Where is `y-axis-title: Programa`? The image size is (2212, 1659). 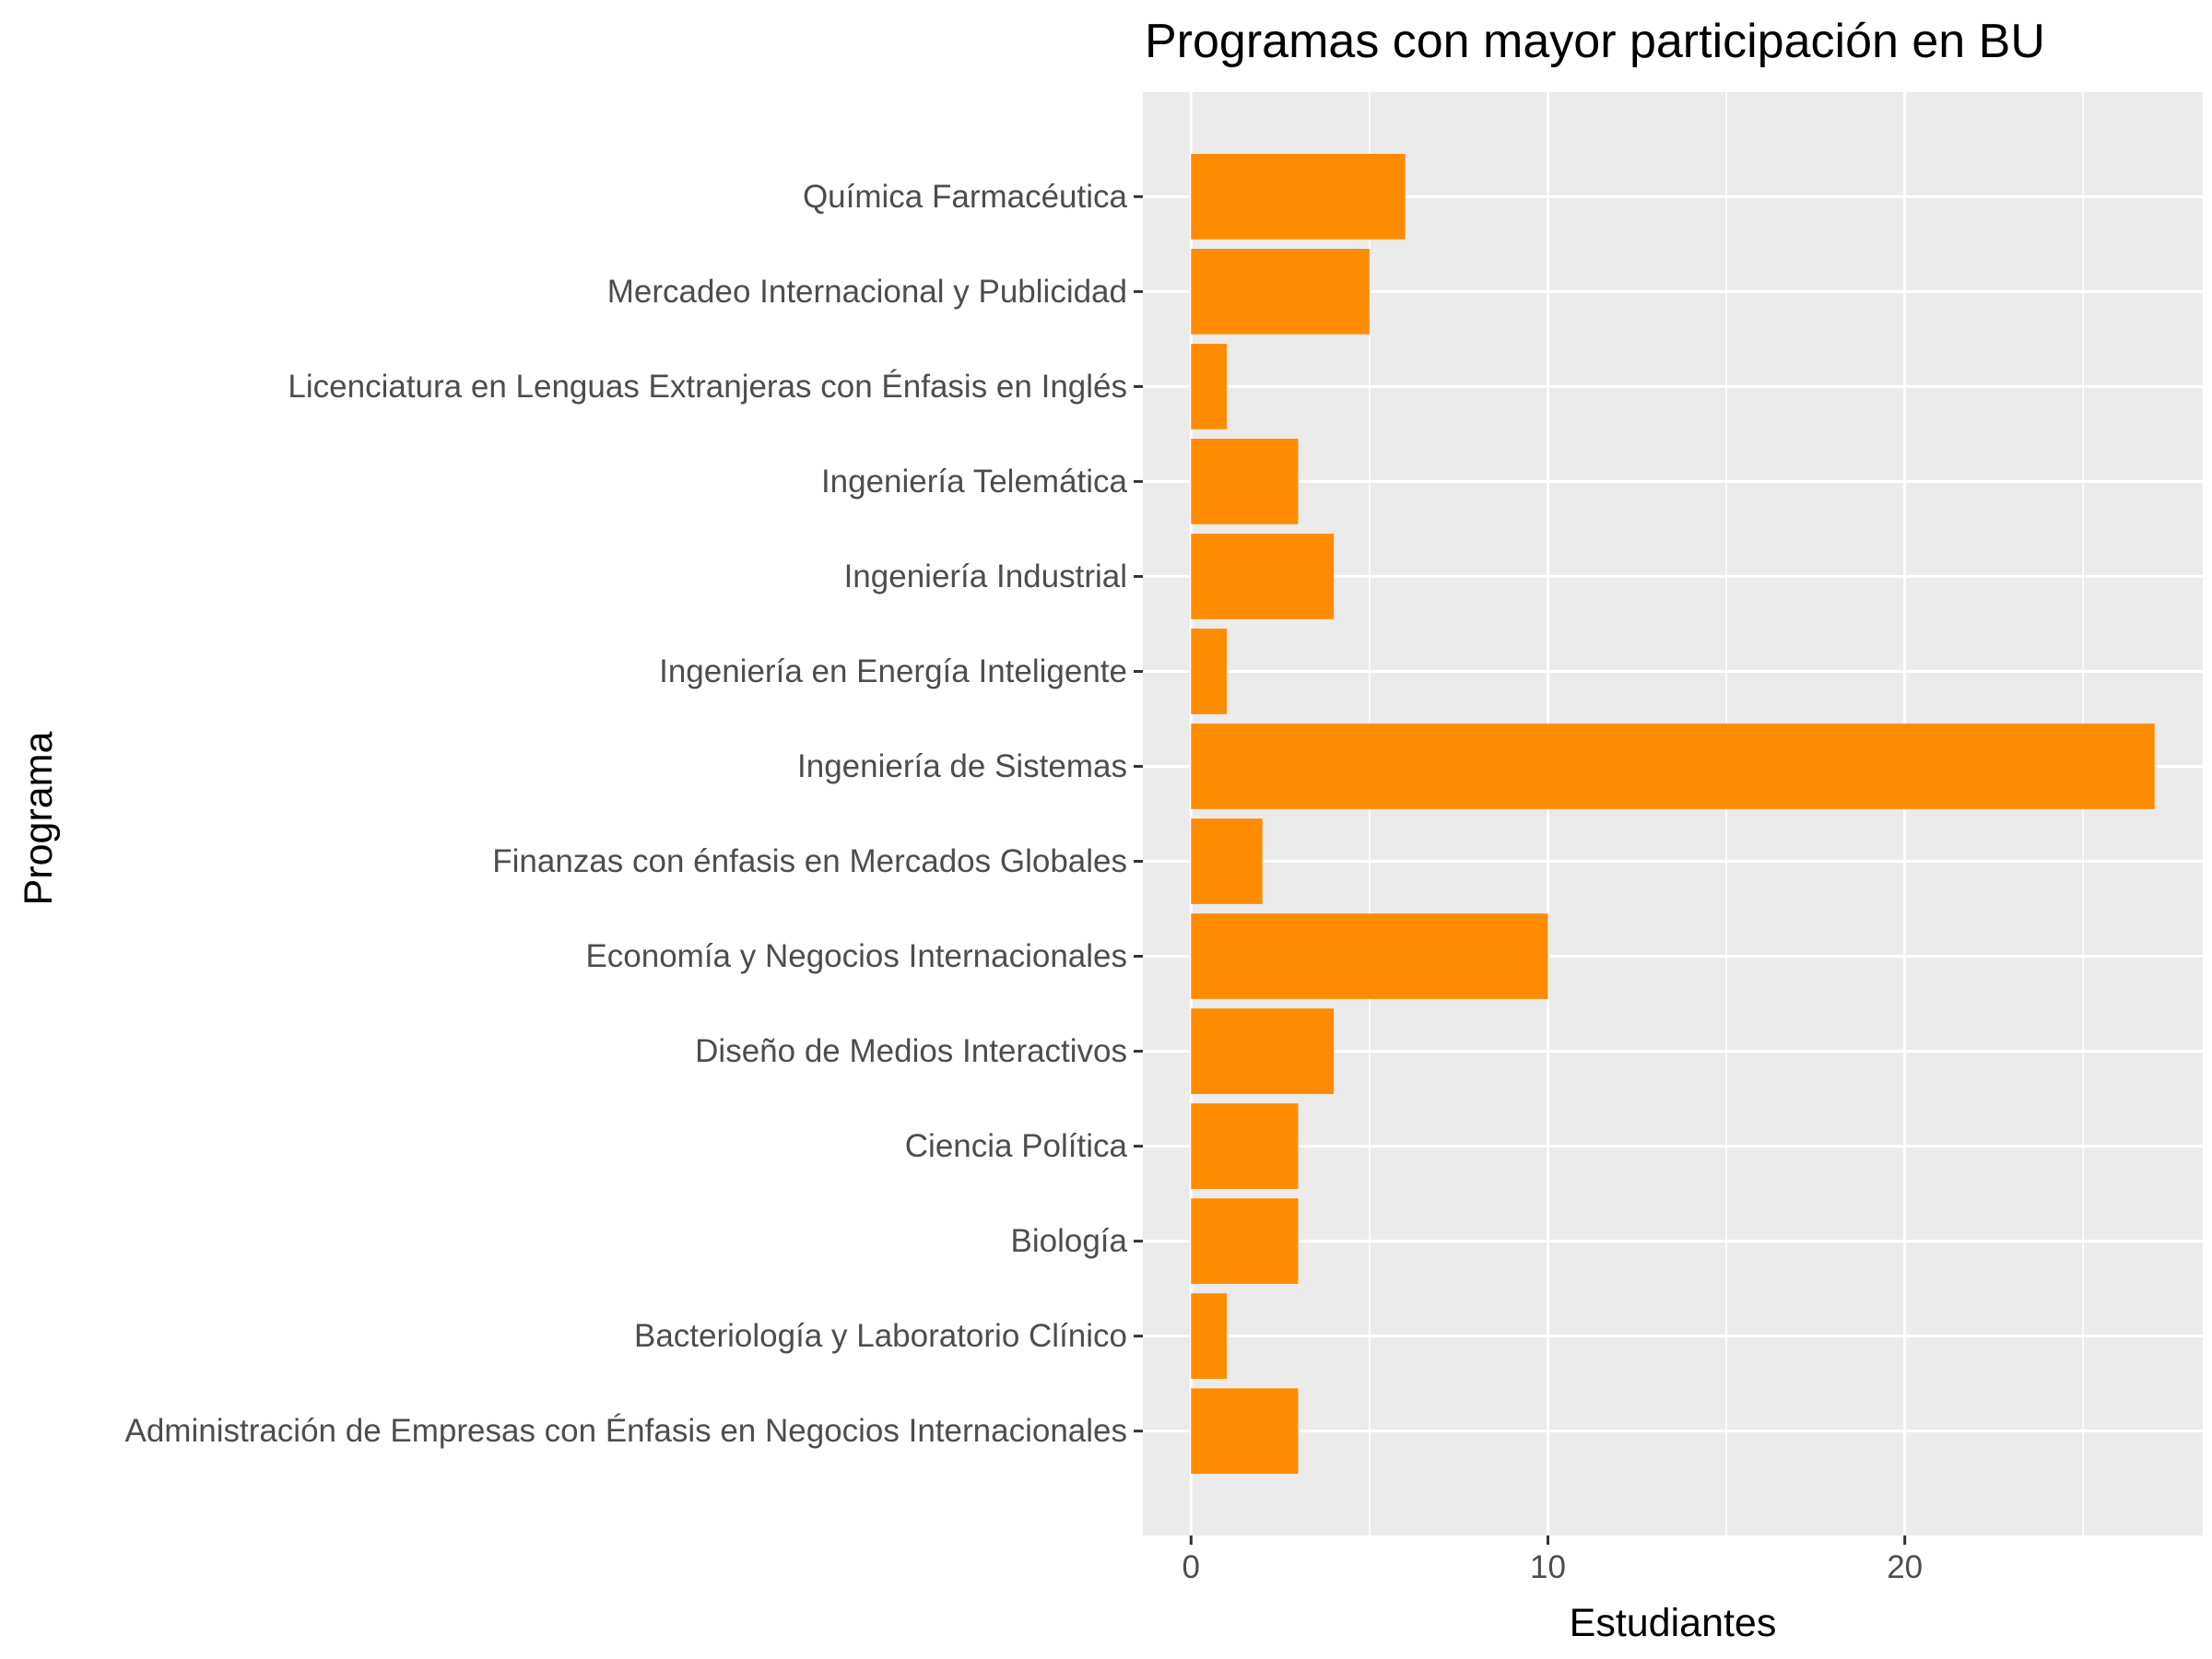 y-axis-title: Programa is located at coordinates (39, 819).